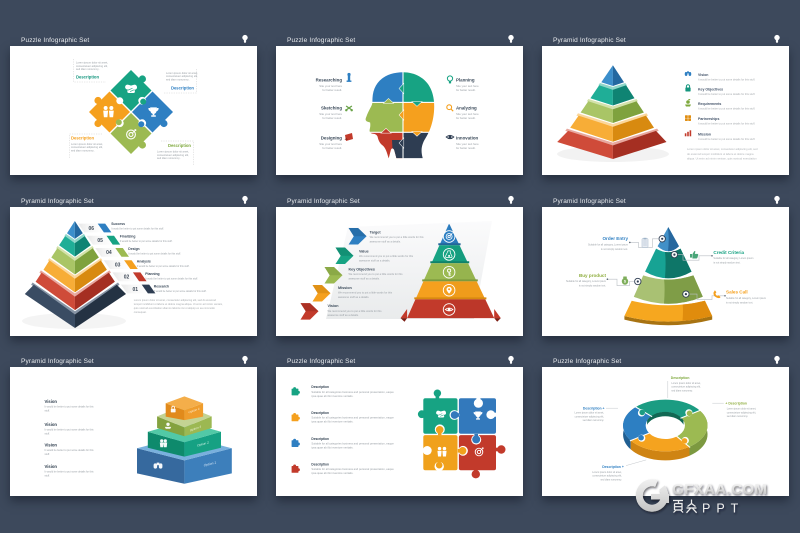 This screenshot has width=800, height=533. Describe the element at coordinates (92, 229) in the screenshot. I see `svg-text: 06` at that location.